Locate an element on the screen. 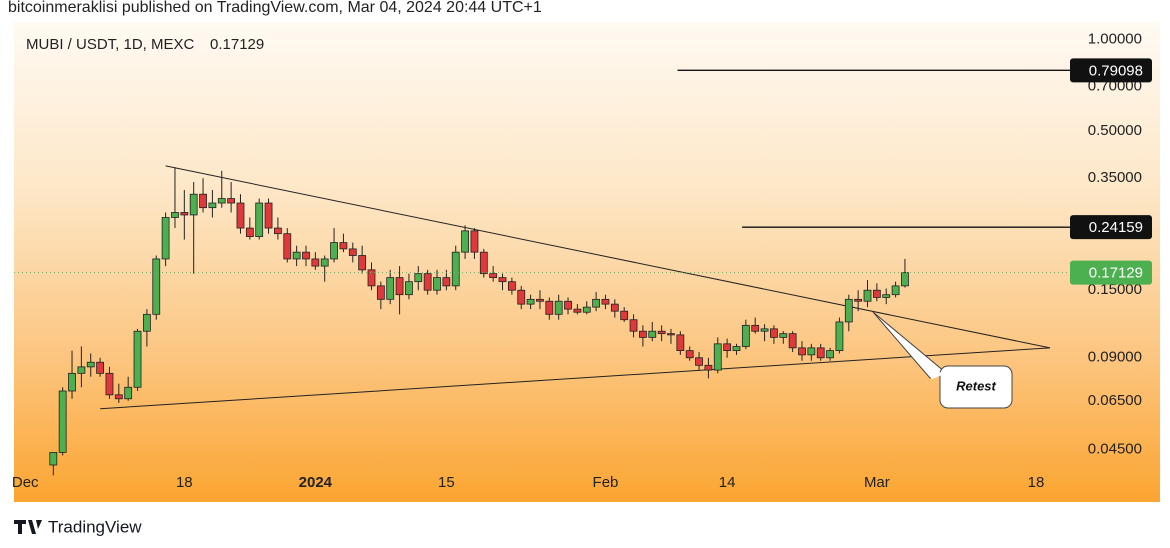 The image size is (1170, 548). last-price-label: 0.17129 is located at coordinates (1116, 273).